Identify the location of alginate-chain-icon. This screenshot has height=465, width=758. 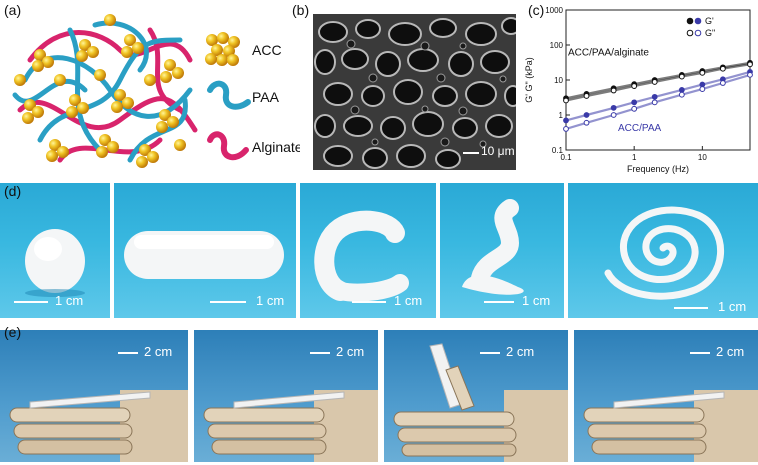
(228, 146).